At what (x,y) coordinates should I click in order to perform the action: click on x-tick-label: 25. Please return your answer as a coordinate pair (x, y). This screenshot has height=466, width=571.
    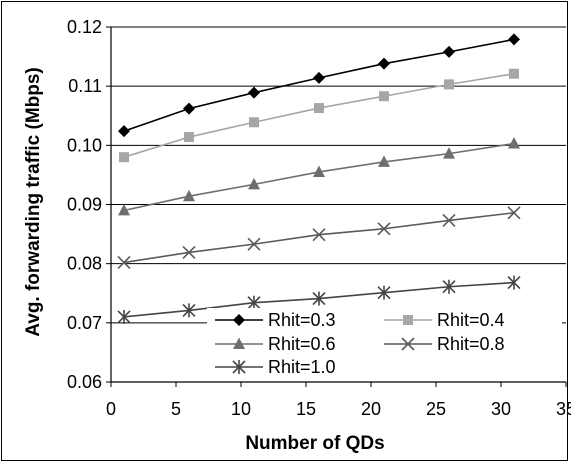
    Looking at the image, I should click on (436, 409).